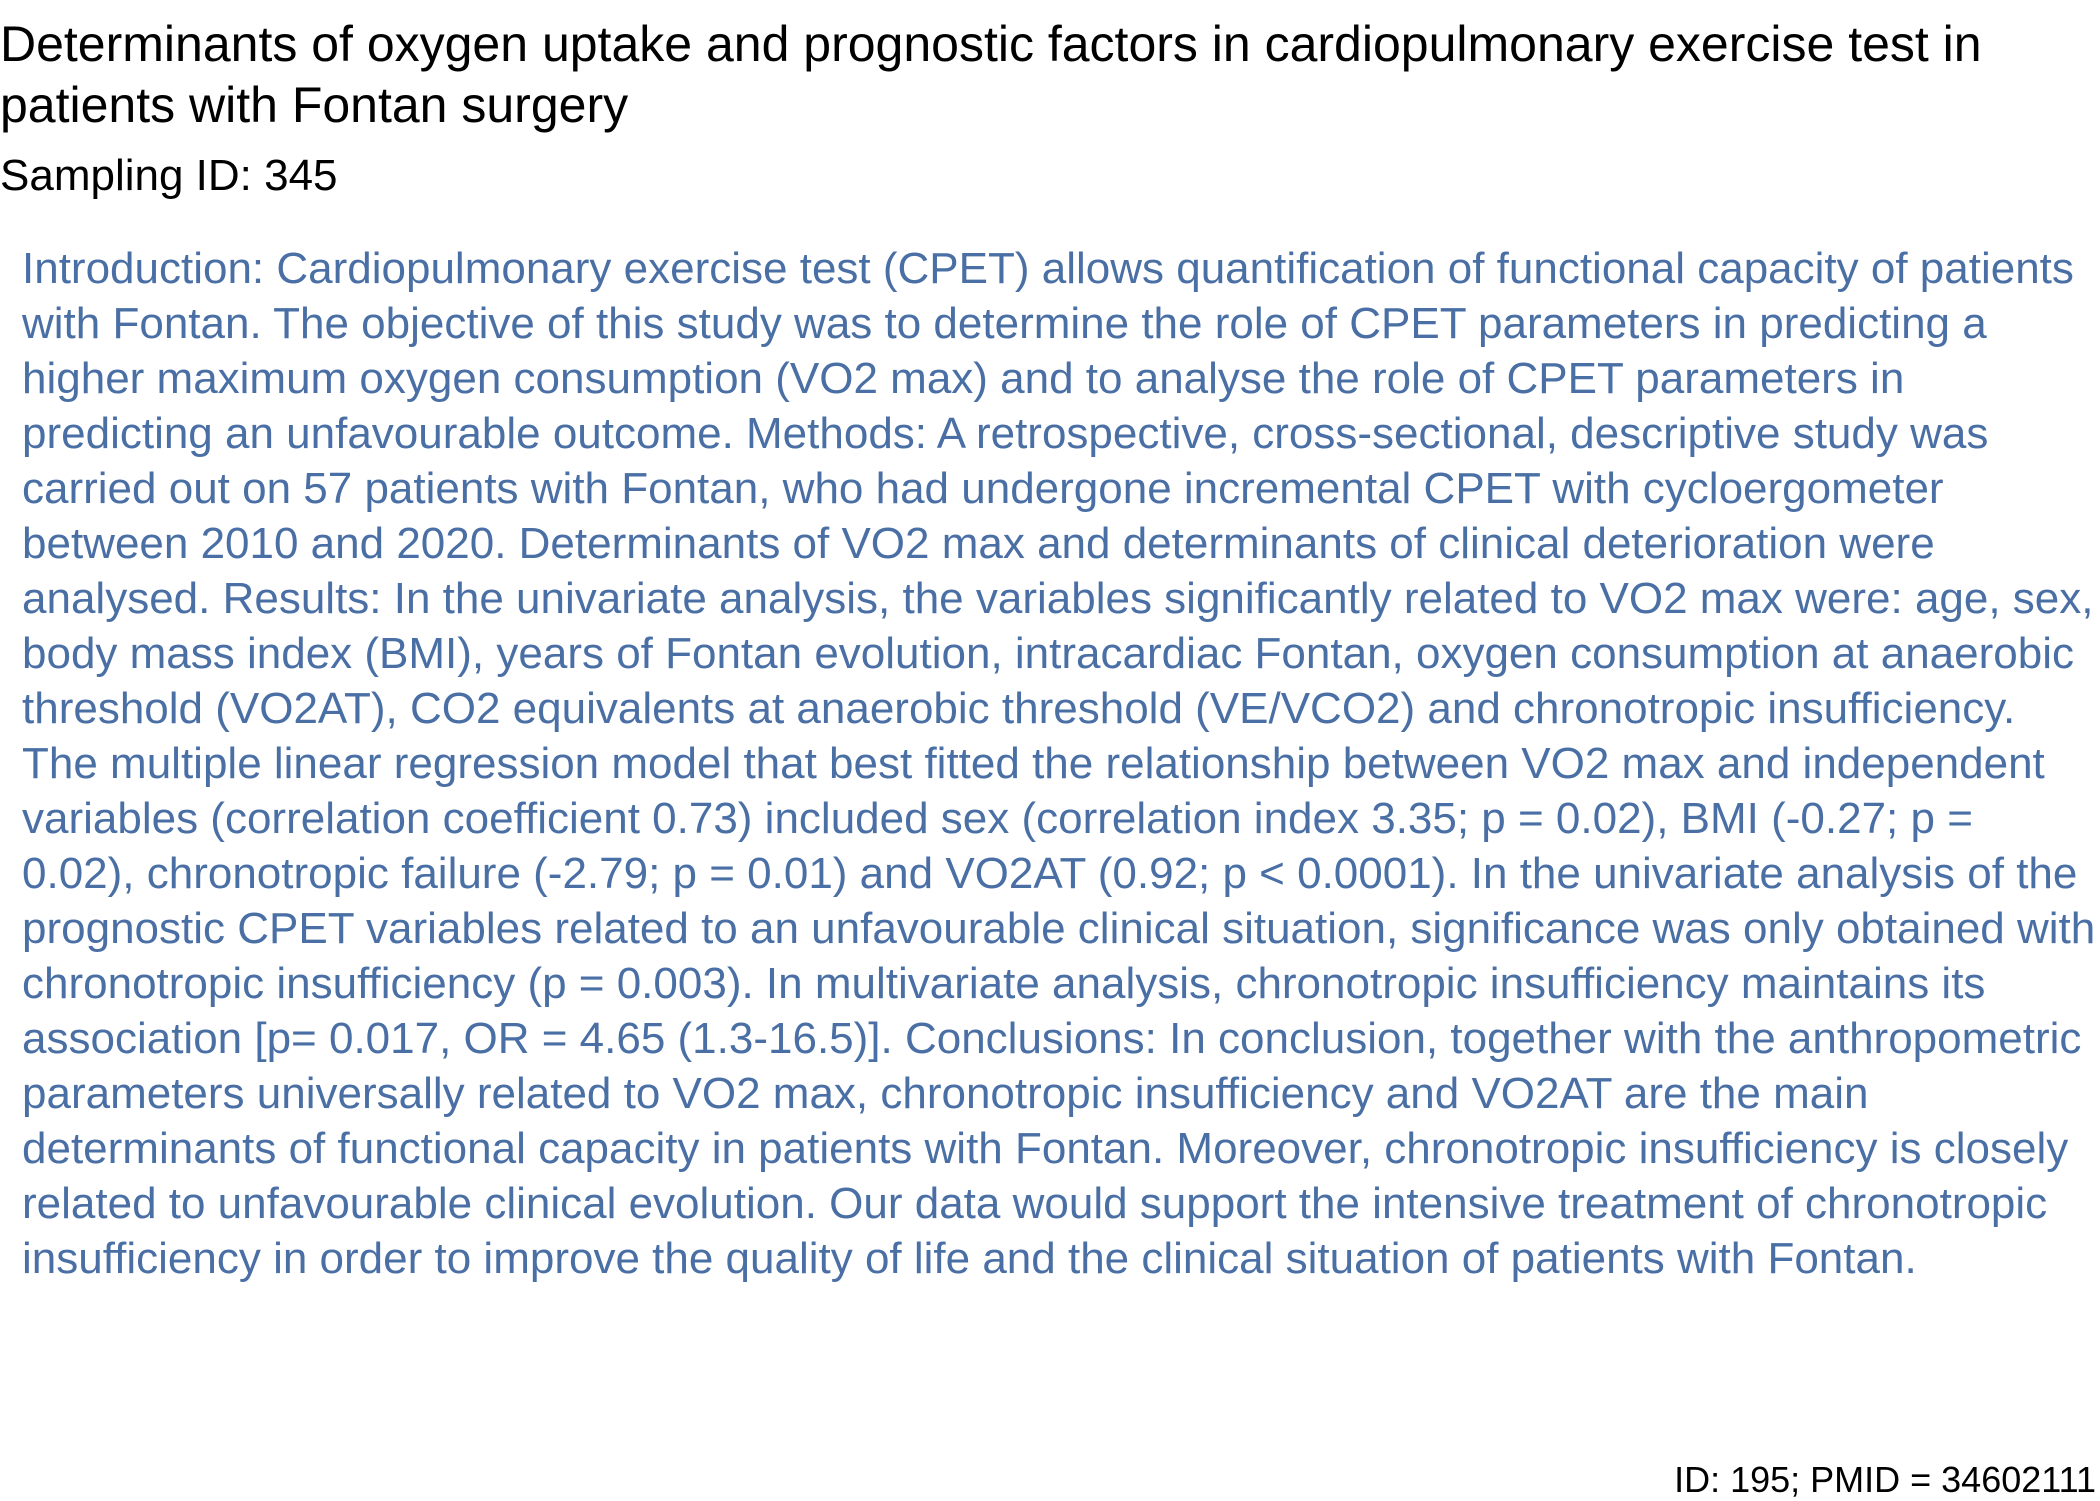 This screenshot has width=2100, height=1501. I want to click on footer-id: ID: 195; PMID = 34602111, so click(1885, 1479).